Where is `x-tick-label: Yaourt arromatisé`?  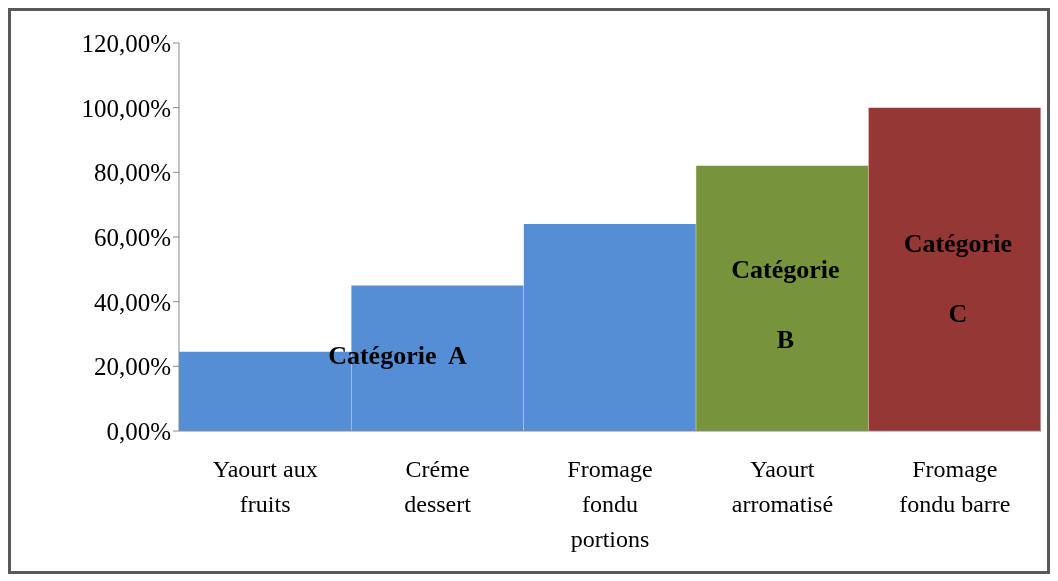
x-tick-label: Yaourt arromatisé is located at coordinates (782, 486).